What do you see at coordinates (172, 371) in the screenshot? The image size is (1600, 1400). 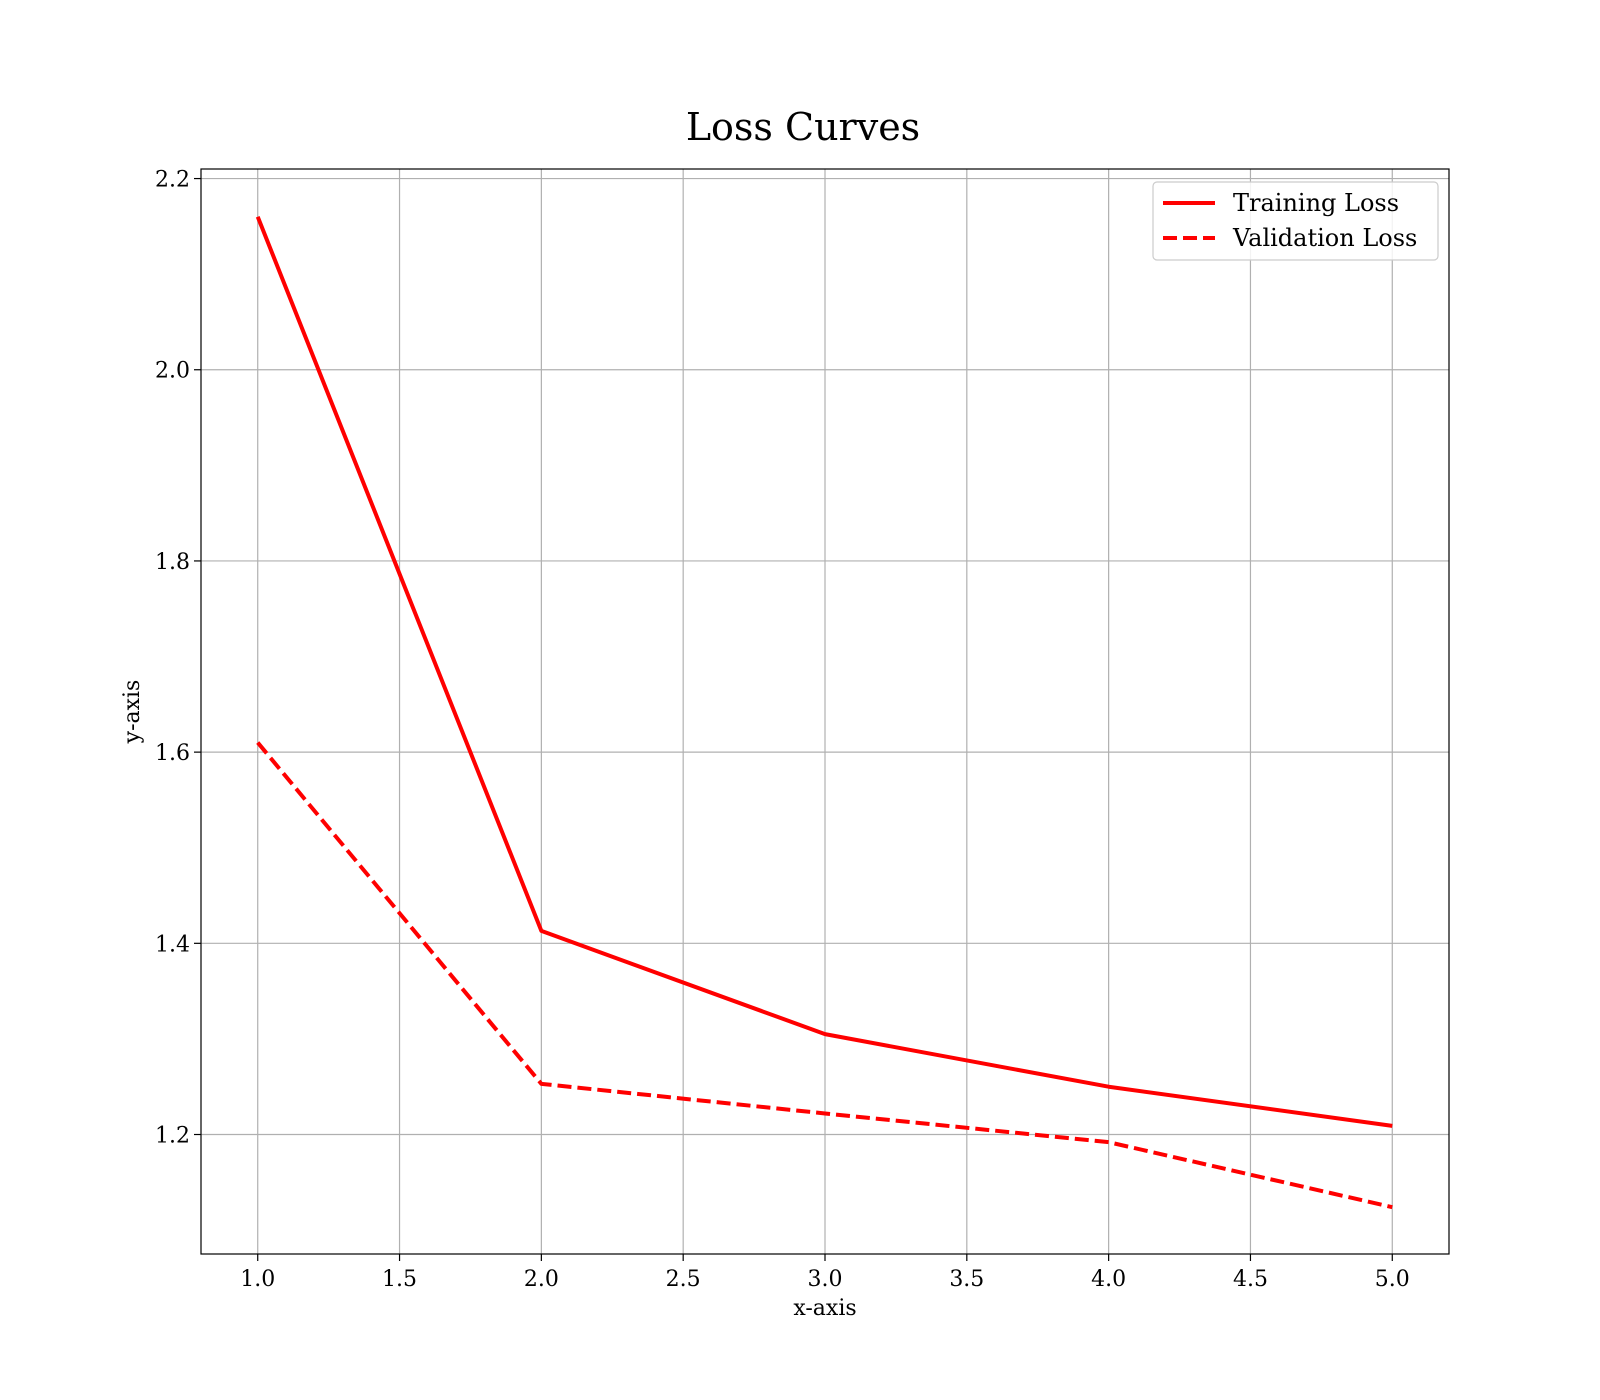 I see `y-tick-label: 2.0` at bounding box center [172, 371].